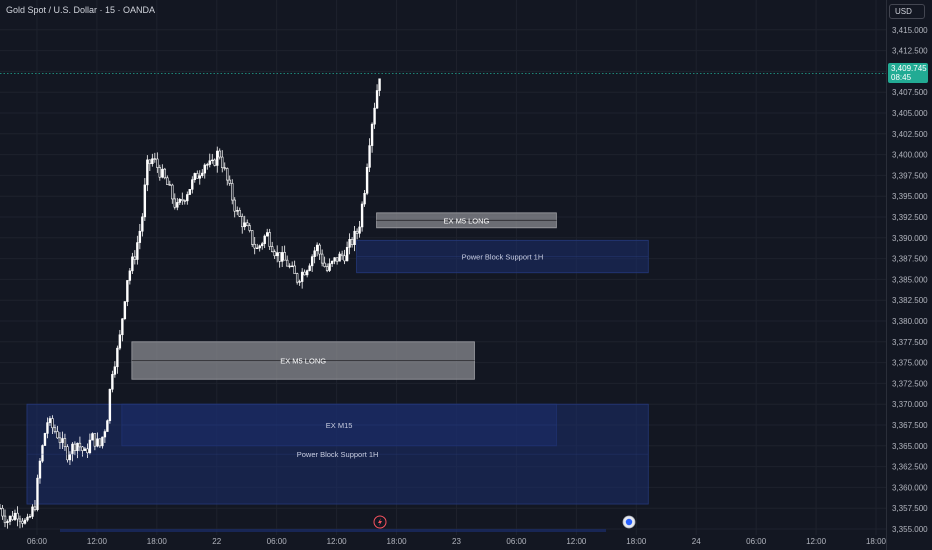 This screenshot has width=932, height=550. I want to click on y-axis-tick-label: 3,415.000, so click(910, 30).